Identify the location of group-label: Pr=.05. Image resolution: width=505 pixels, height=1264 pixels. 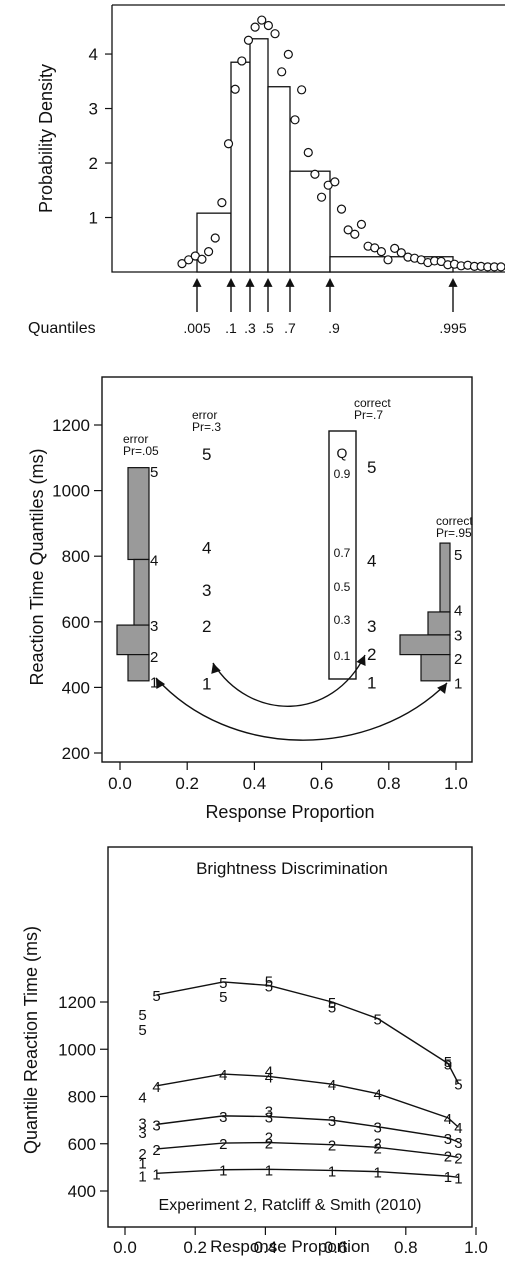
(141, 451).